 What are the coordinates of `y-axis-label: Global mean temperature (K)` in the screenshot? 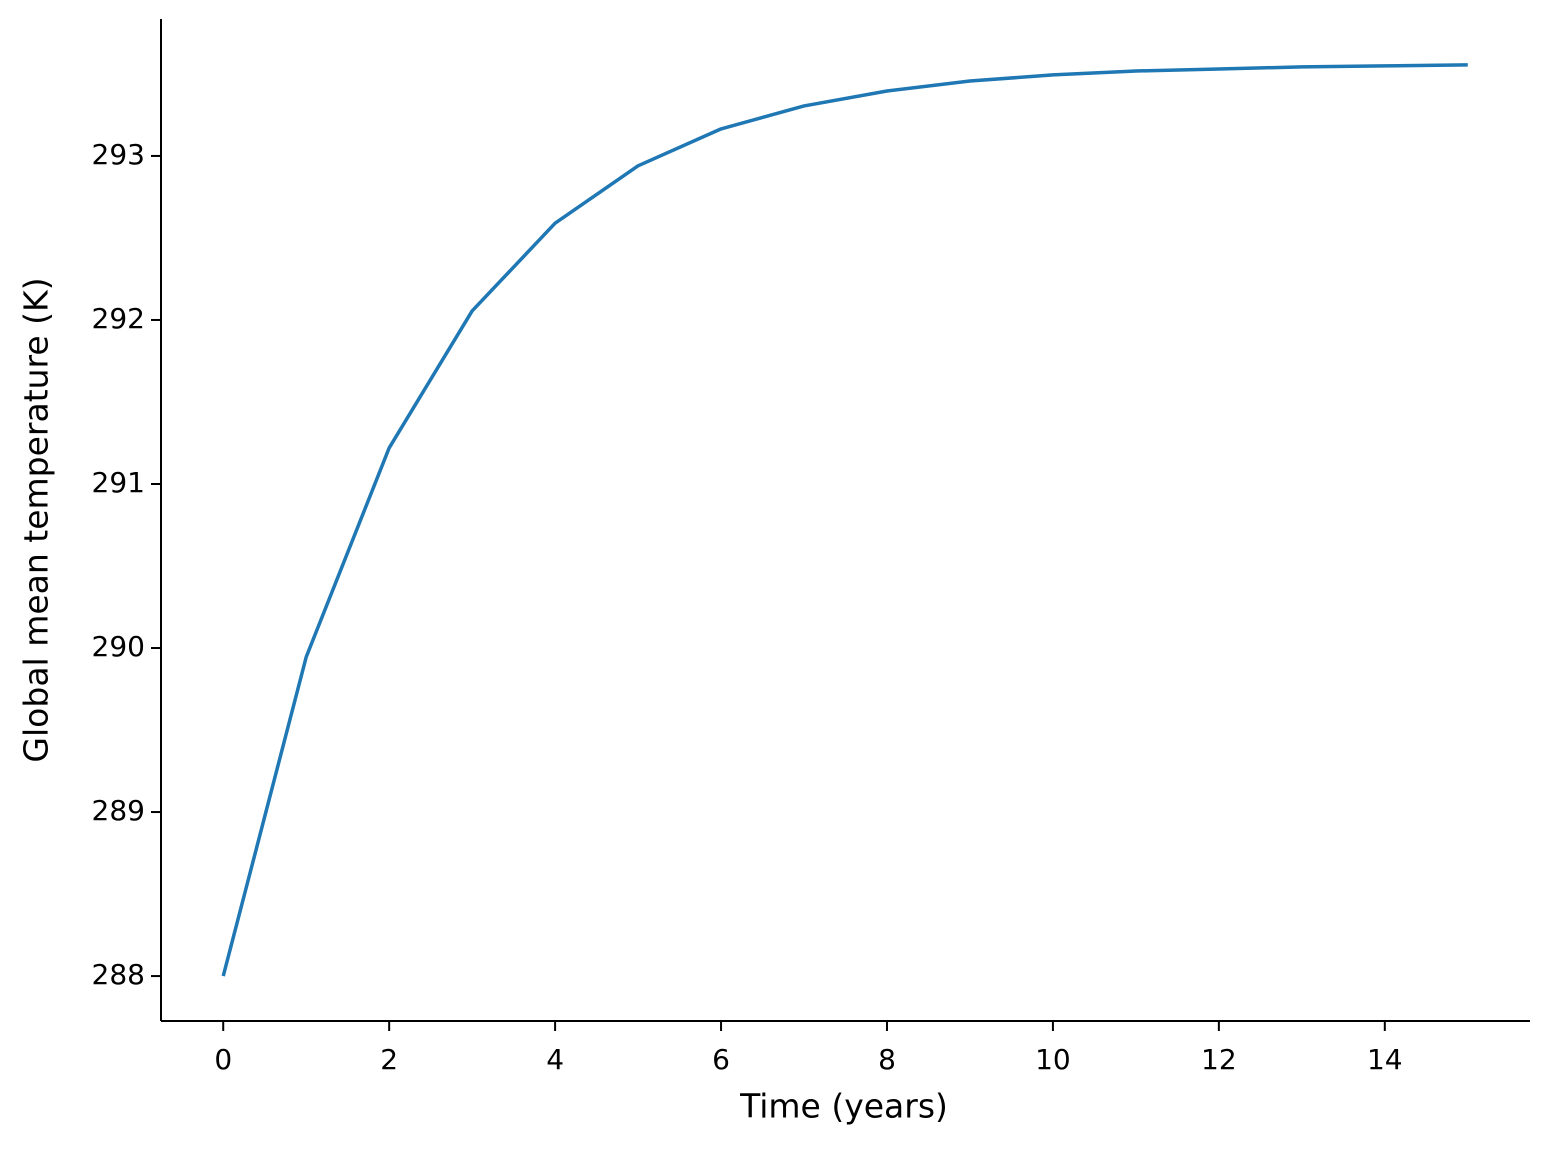 It's located at (36, 519).